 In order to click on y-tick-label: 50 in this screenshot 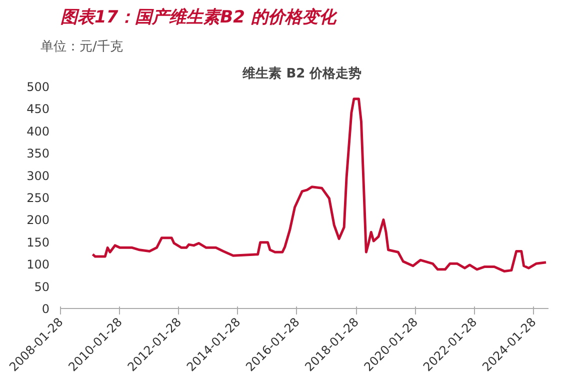, I will do `click(42, 287)`.